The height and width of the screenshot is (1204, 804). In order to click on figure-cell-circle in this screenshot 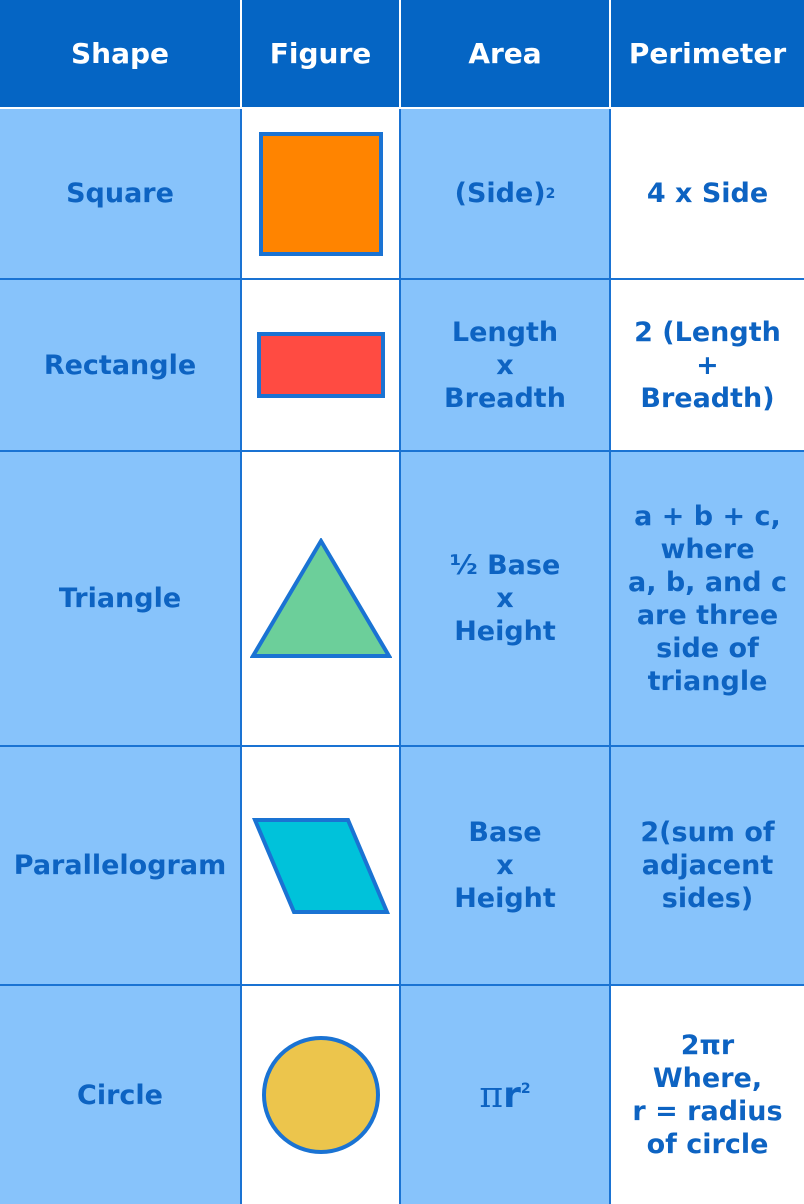, I will do `click(321, 1095)`.